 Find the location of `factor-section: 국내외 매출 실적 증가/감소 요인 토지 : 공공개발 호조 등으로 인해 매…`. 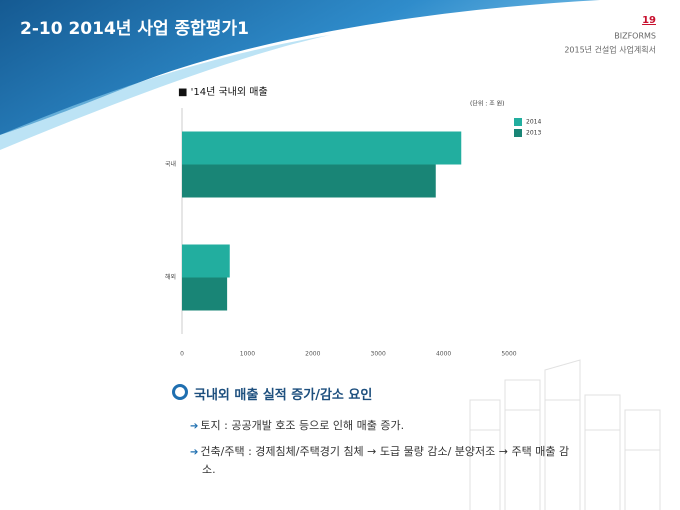

factor-section: 국내외 매출 실적 증가/감소 요인 토지 : 공공개발 호조 등으로 인해 매… is located at coordinates (372, 435).